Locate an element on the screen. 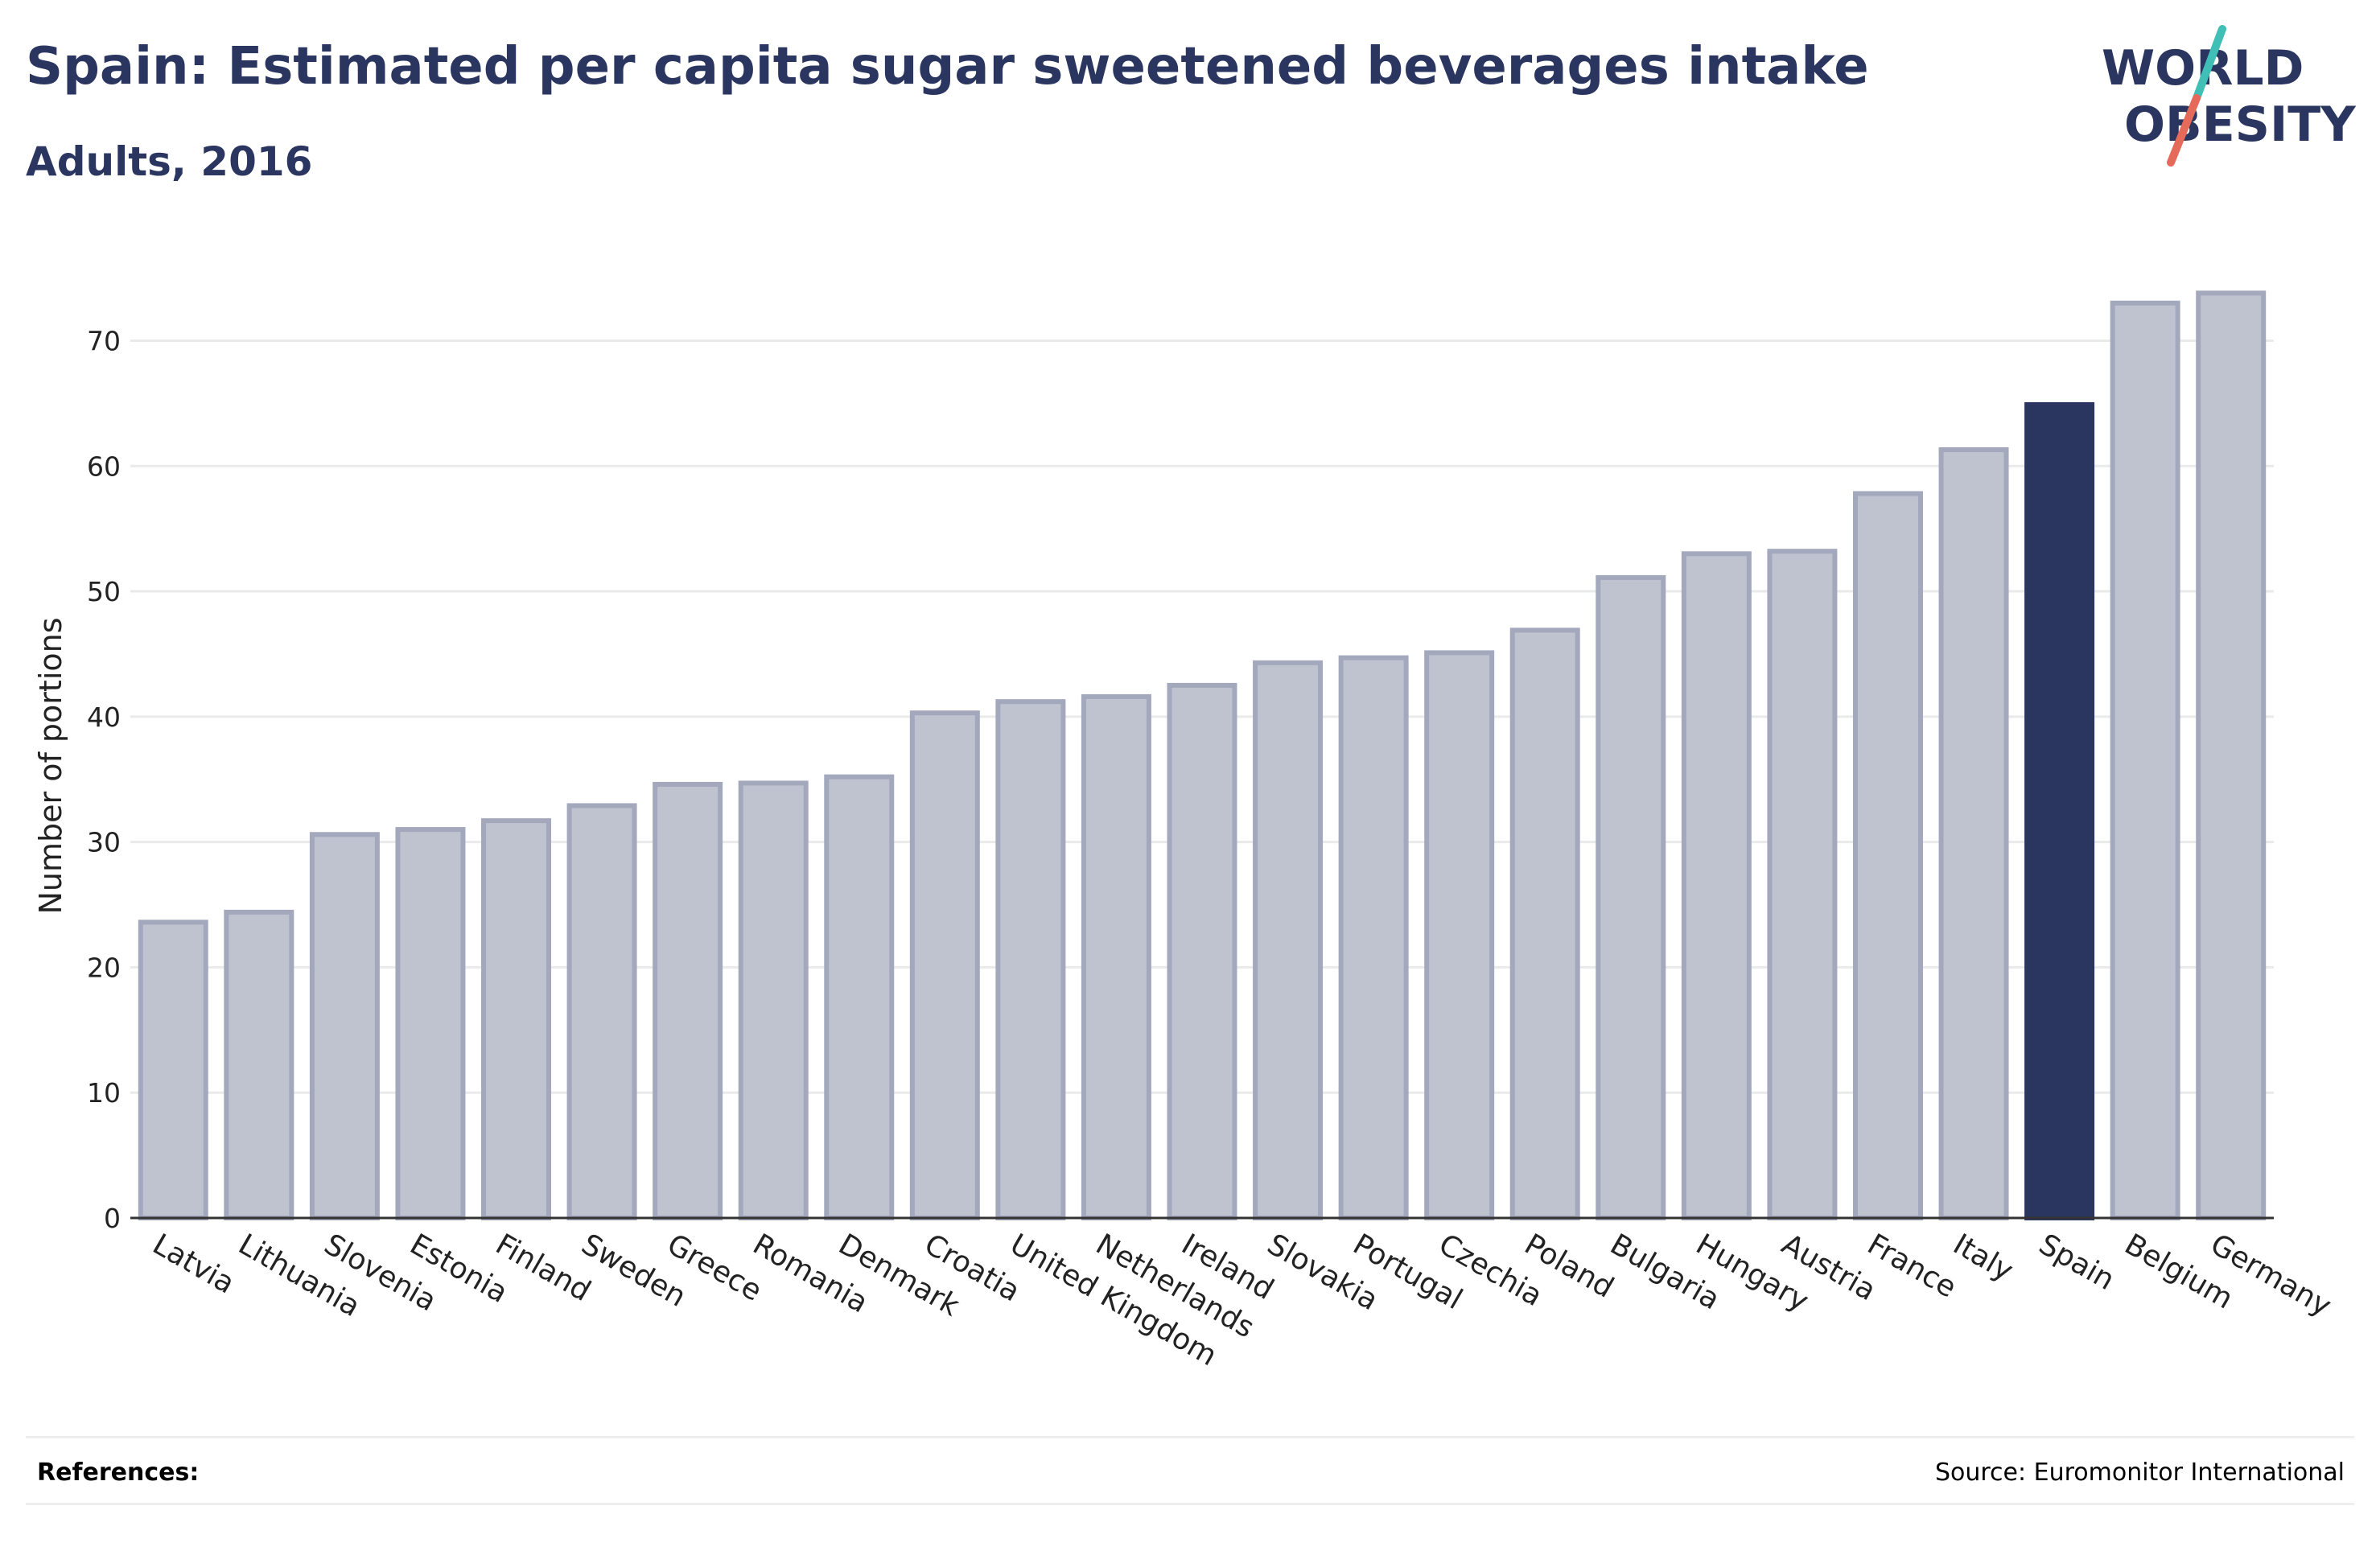 This screenshot has height=1547, width=2380. bar-hungary is located at coordinates (1717, 886).